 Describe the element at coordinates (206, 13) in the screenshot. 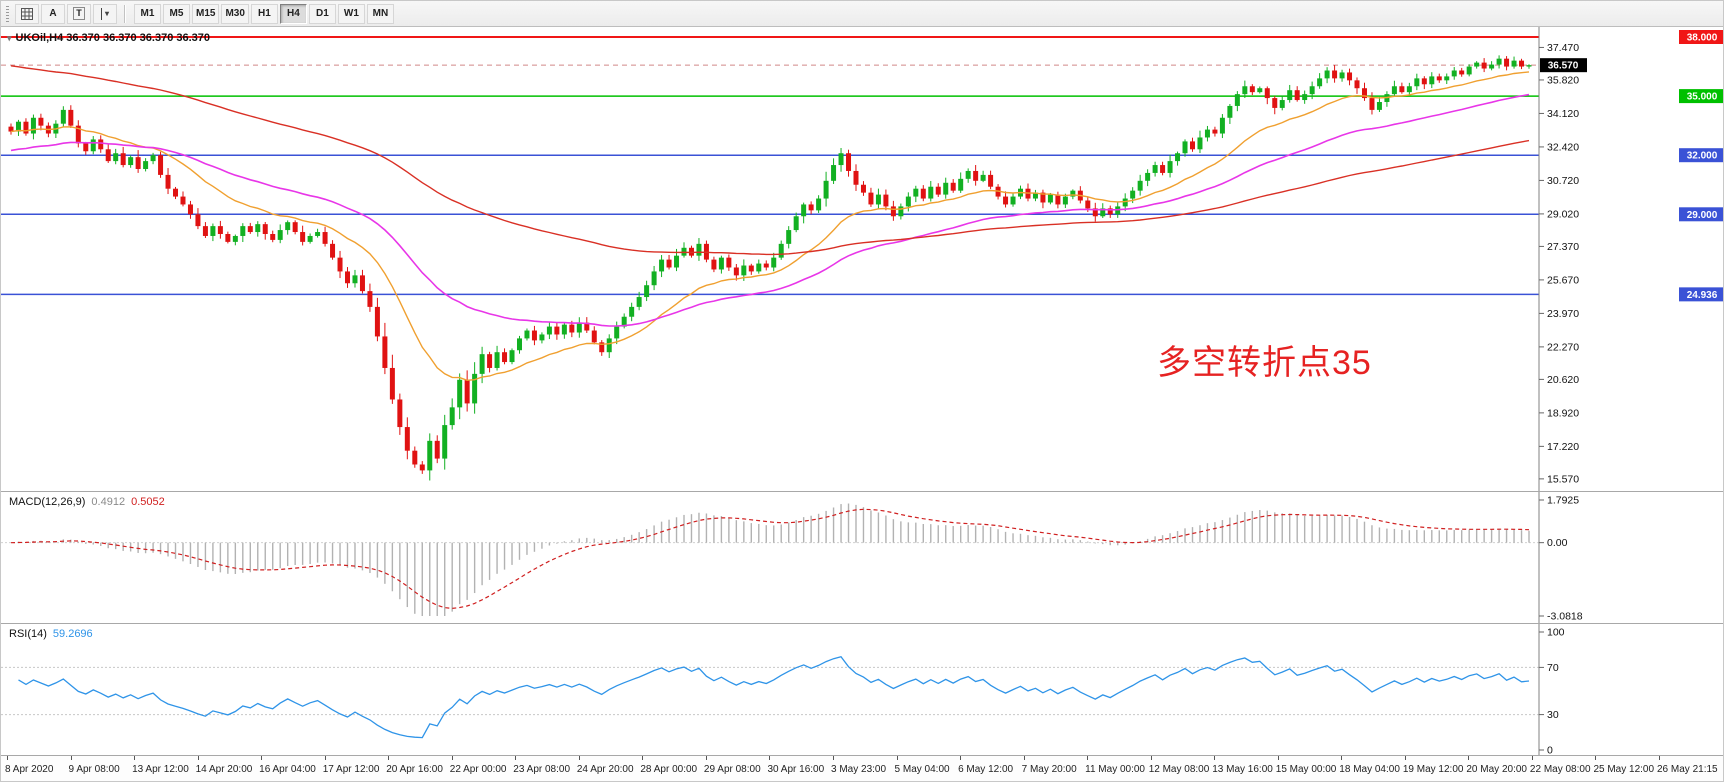

I see `timeframe-button-m15: M15` at that location.